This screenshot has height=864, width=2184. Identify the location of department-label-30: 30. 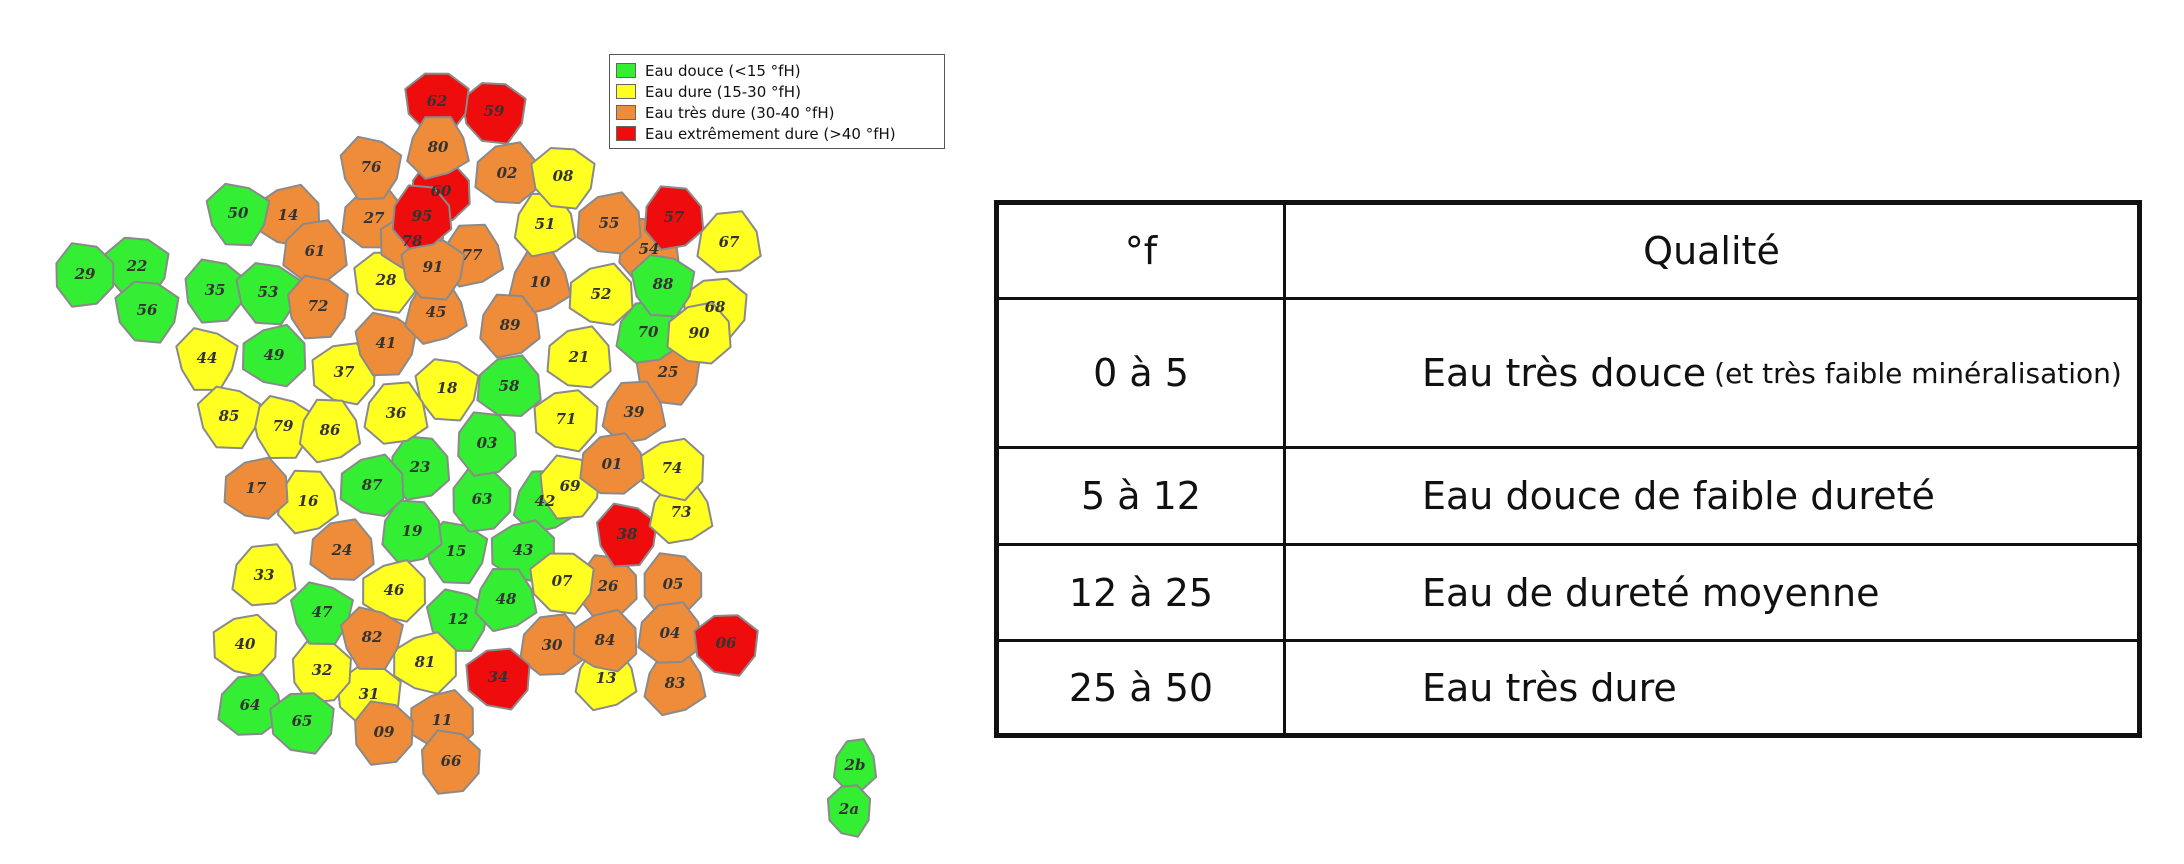
(552, 645).